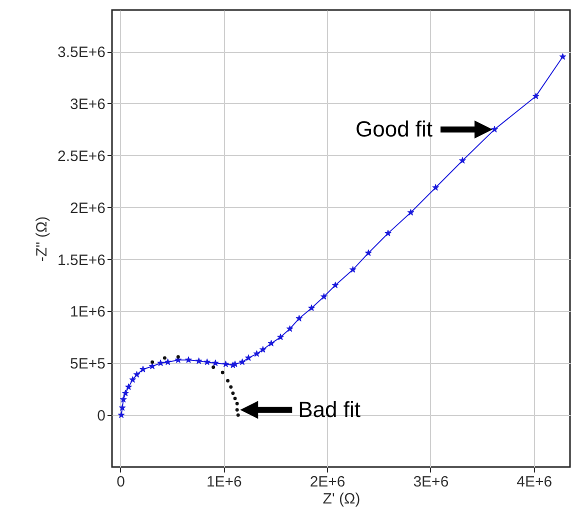  Describe the element at coordinates (82, 53) in the screenshot. I see `y-tick-label: 3.5E+6` at that location.